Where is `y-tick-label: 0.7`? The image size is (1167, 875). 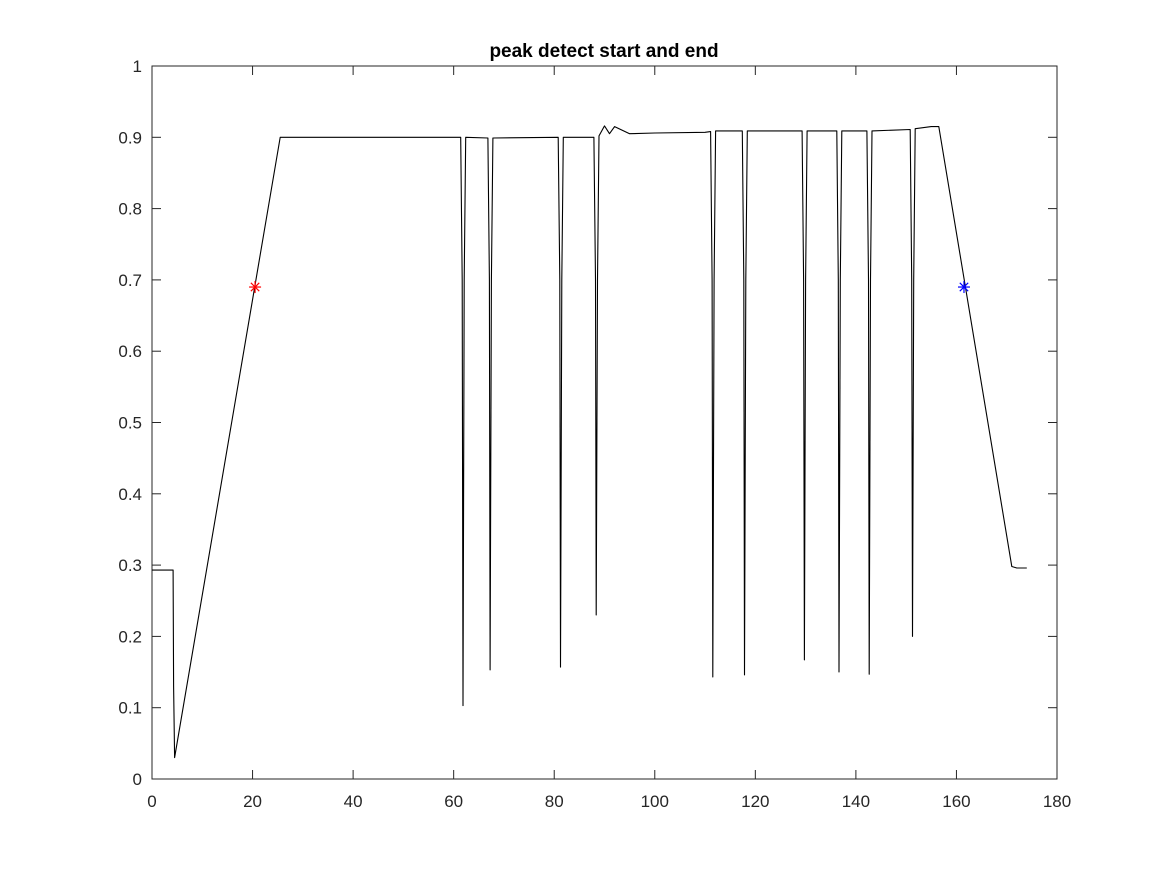
y-tick-label: 0.7 is located at coordinates (130, 280).